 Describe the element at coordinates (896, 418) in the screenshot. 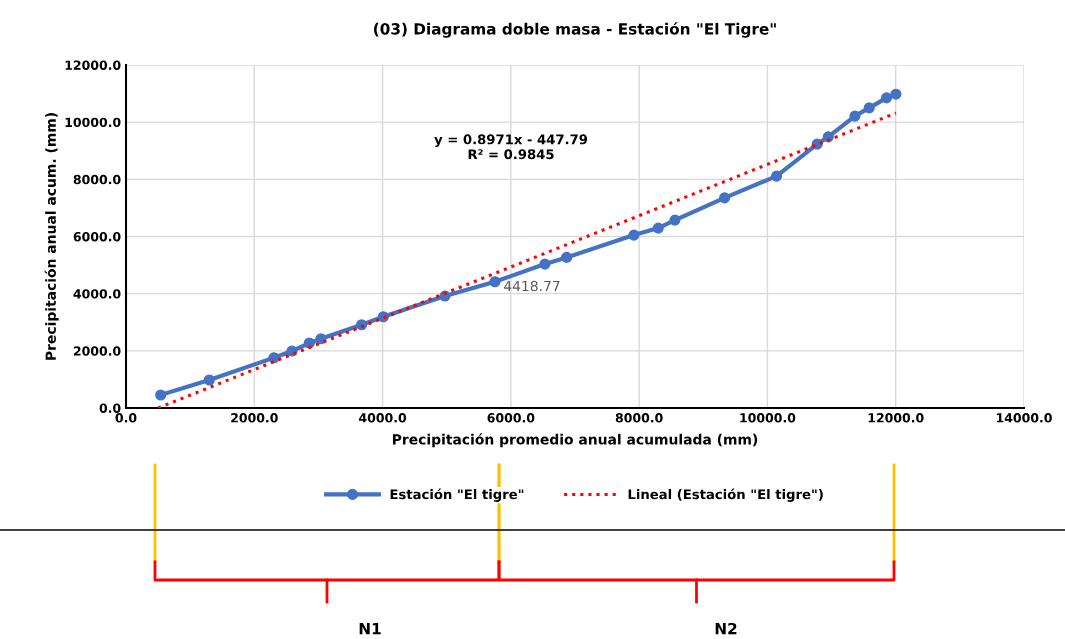

I see `x-tick-label: 12000.0` at that location.